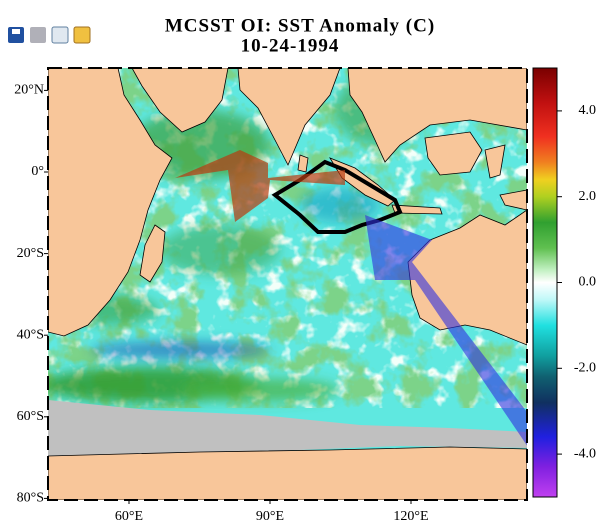 This screenshot has width=613, height=525. Describe the element at coordinates (289, 117) in the screenshot. I see `india` at that location.